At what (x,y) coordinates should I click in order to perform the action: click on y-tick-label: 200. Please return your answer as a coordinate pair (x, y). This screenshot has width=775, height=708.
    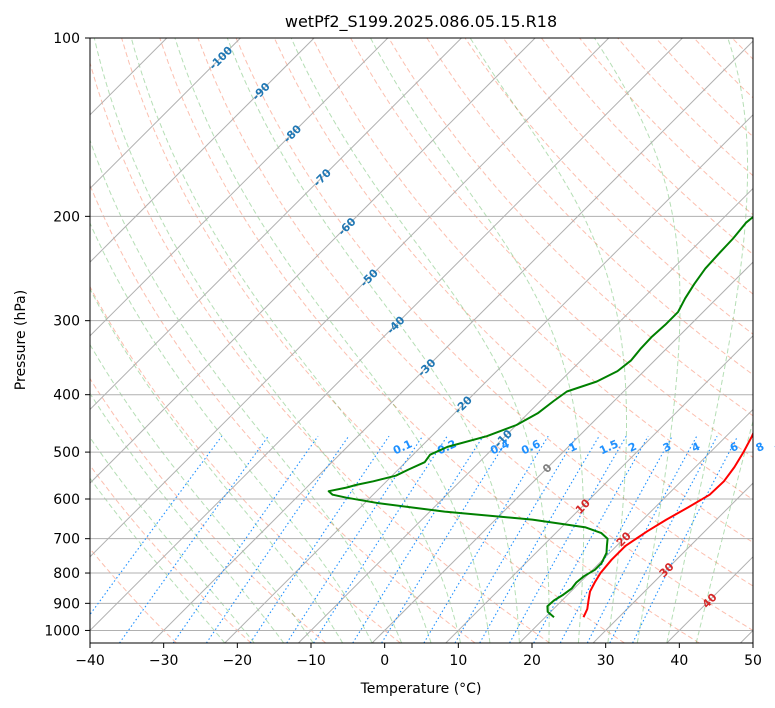
    Looking at the image, I should click on (66, 217).